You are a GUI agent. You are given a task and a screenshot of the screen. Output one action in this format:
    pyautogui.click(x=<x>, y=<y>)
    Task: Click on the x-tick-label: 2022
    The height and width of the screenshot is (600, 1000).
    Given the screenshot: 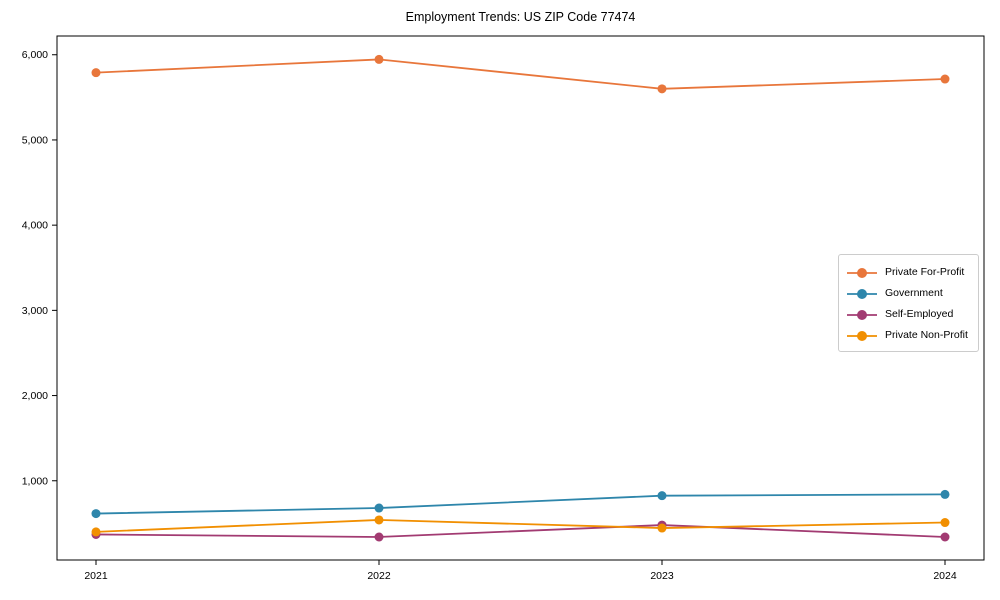 What is the action you would take?
    pyautogui.click(x=379, y=576)
    